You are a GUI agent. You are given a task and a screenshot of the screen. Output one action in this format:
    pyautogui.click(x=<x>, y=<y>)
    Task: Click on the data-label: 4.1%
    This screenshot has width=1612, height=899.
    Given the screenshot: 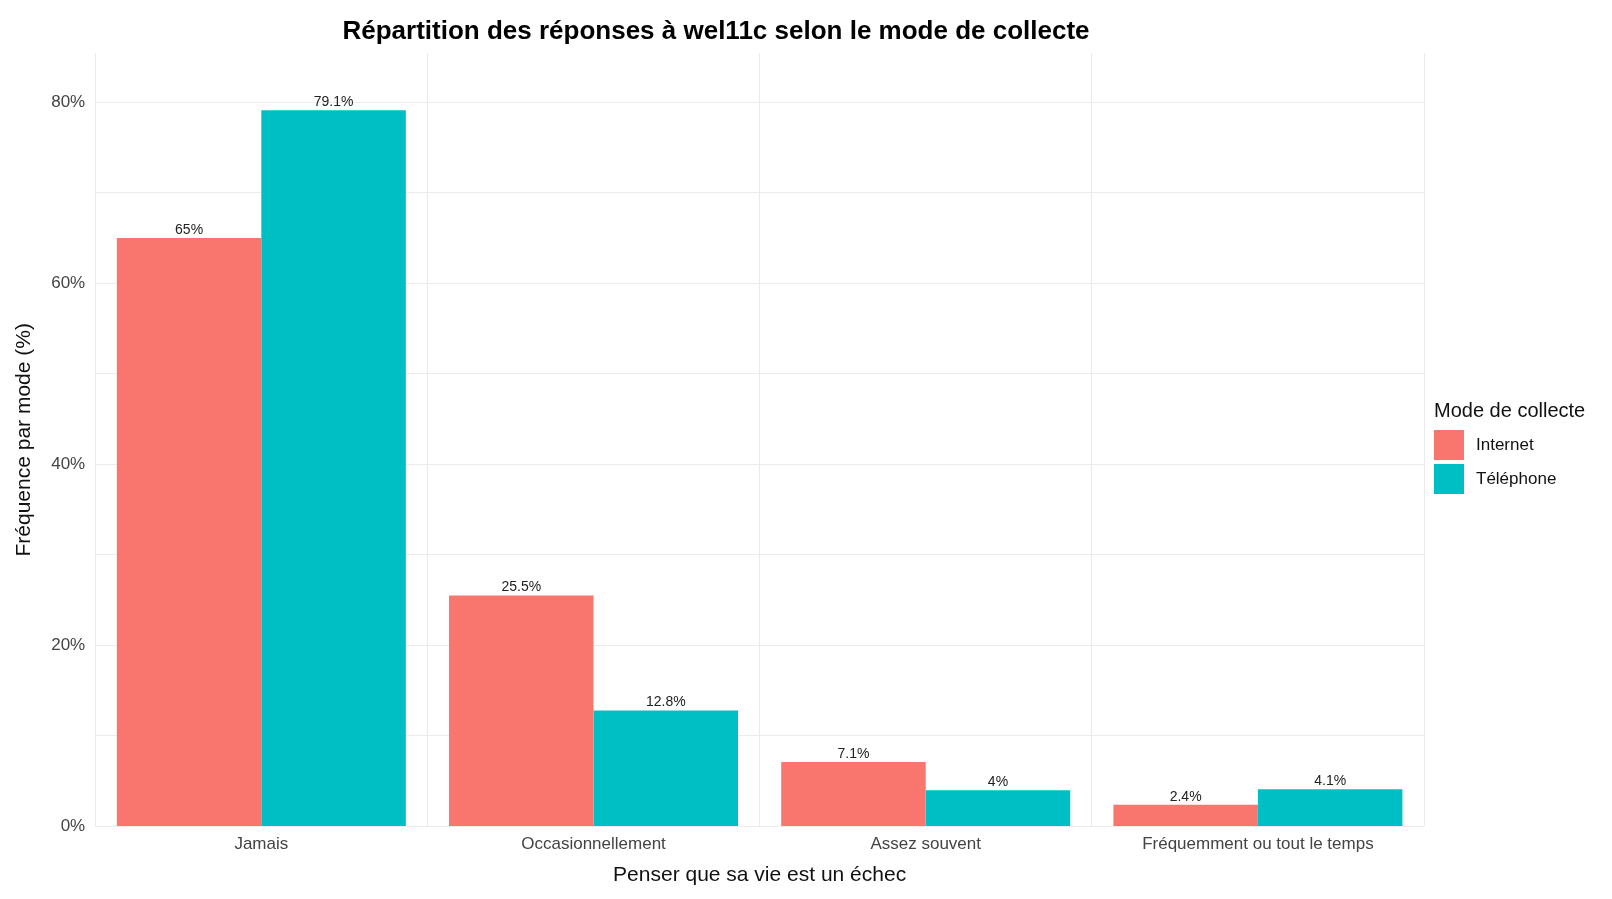 What is the action you would take?
    pyautogui.click(x=1330, y=780)
    